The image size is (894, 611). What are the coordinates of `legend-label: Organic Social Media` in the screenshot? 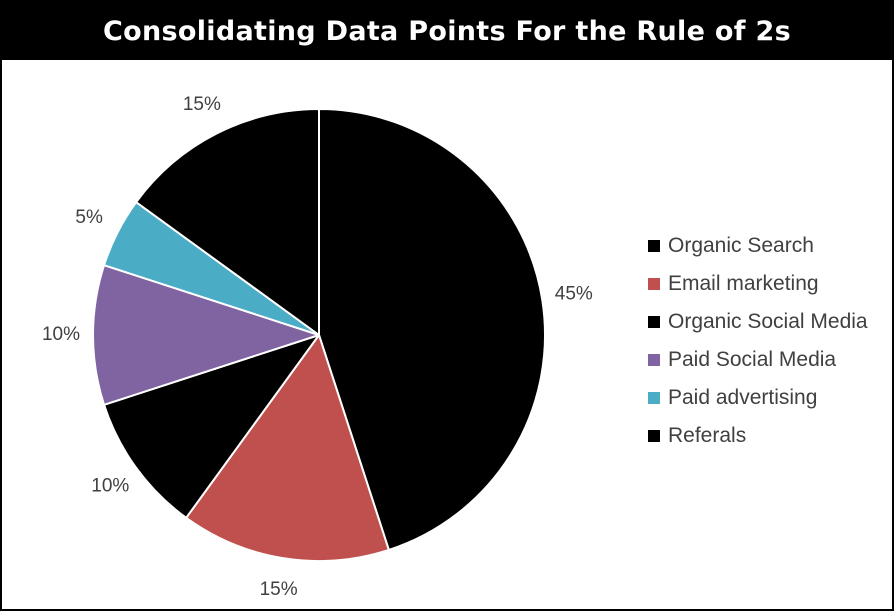 It's located at (768, 321).